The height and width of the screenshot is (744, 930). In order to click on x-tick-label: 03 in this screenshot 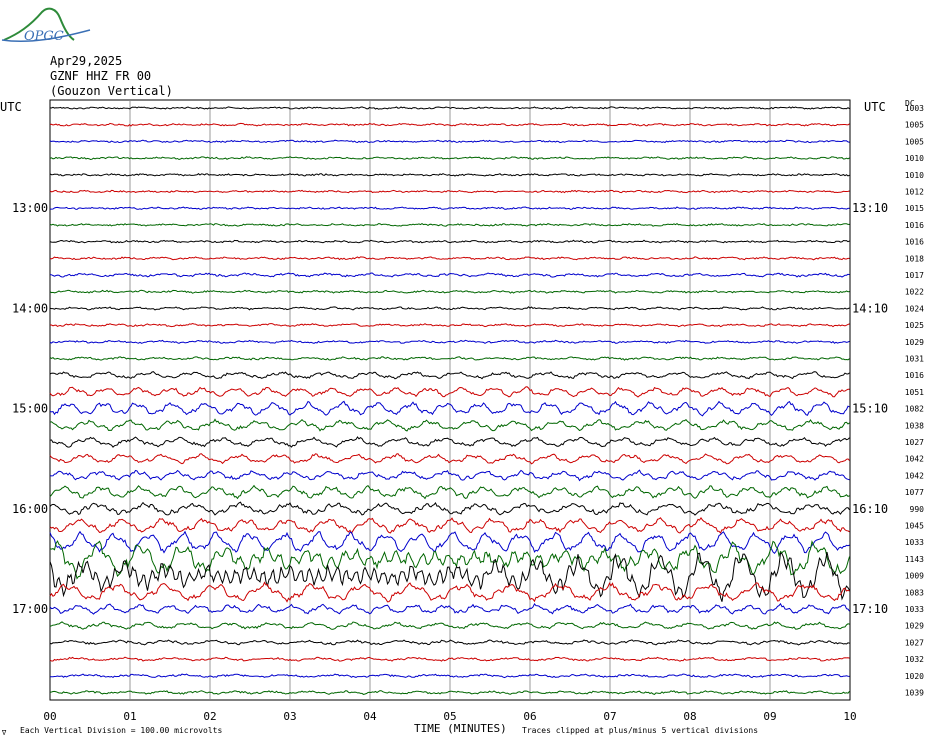, I will do `click(289, 716)`.